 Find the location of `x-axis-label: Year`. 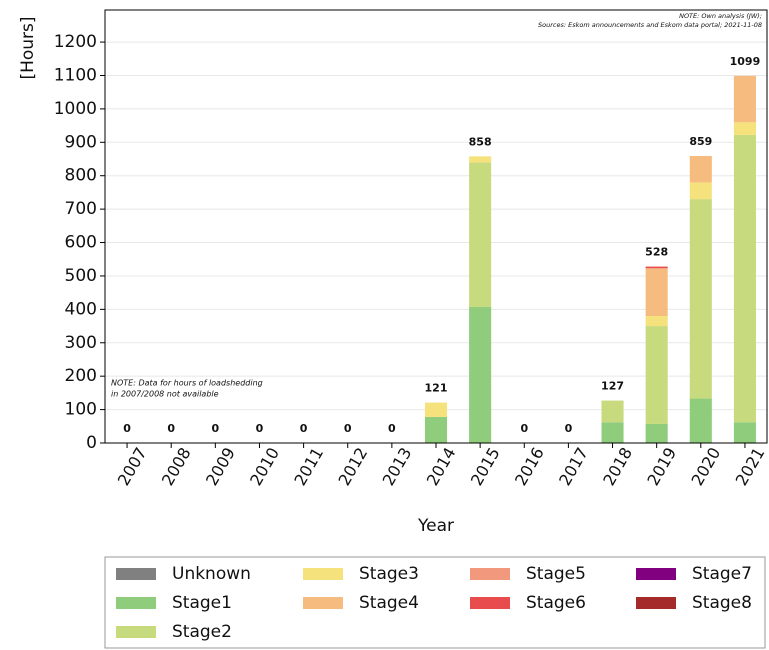

x-axis-label: Year is located at coordinates (435, 526).